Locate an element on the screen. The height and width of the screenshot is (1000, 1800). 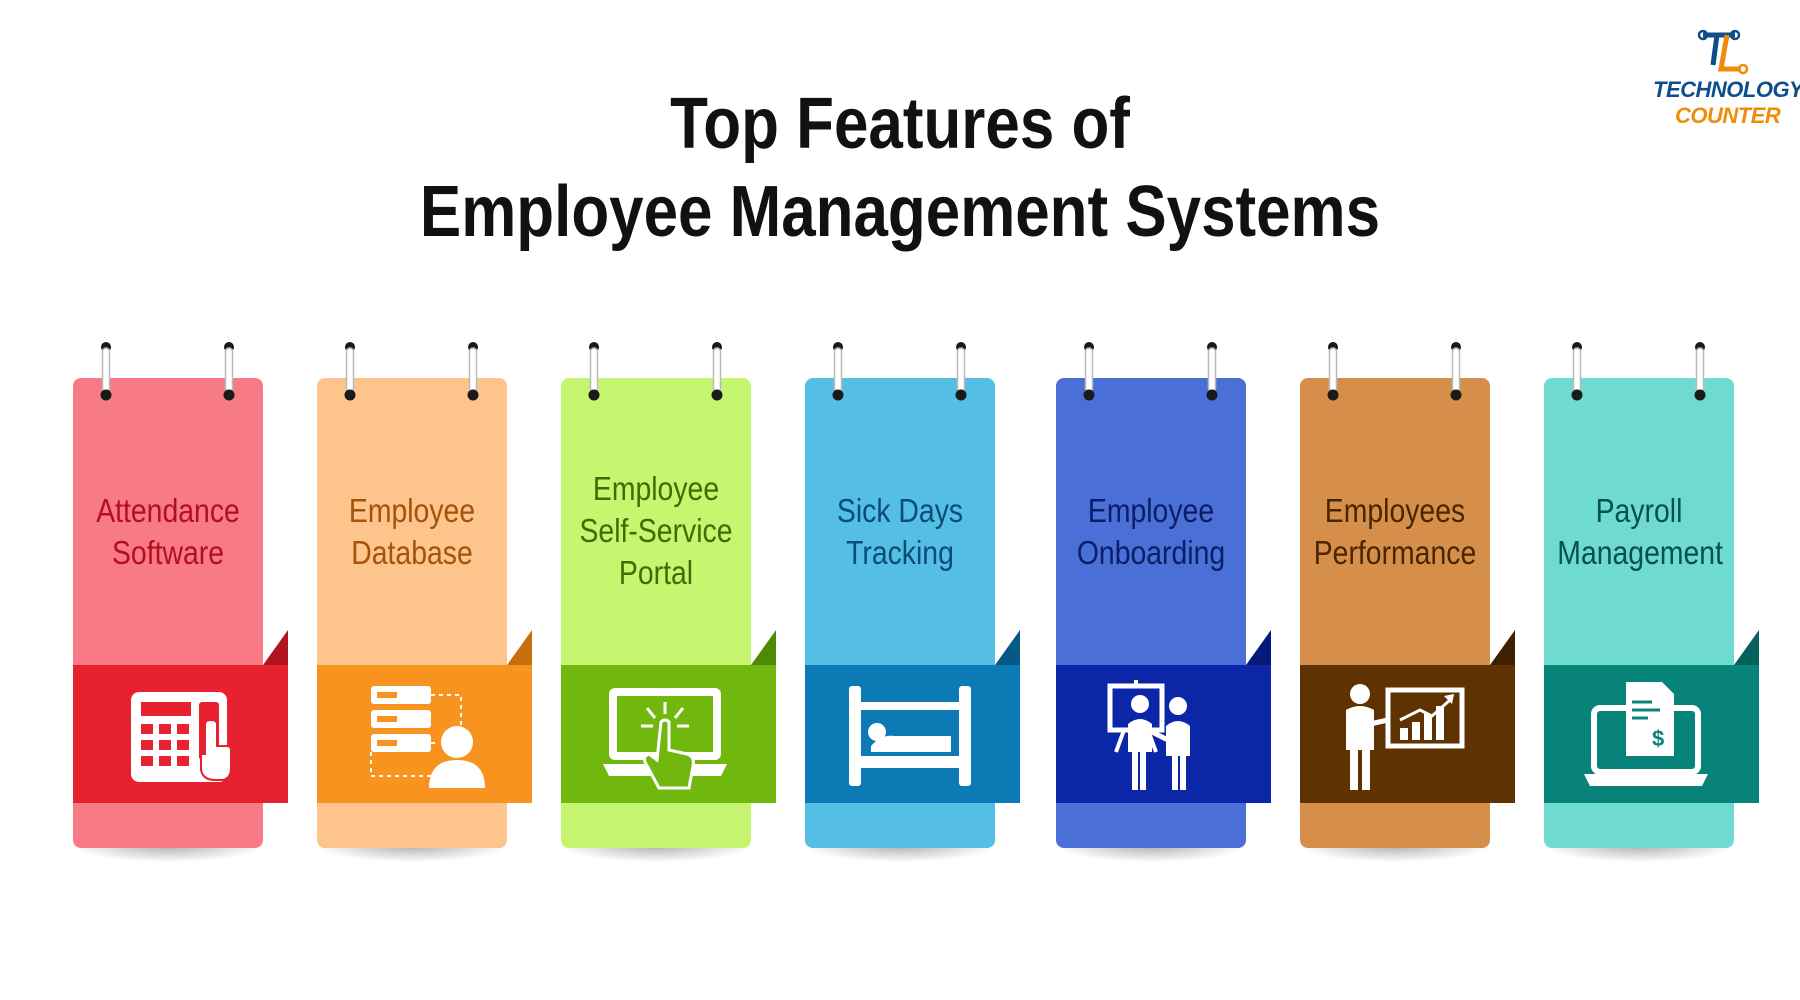
feature-label-line: Self-Service is located at coordinates (655, 531).